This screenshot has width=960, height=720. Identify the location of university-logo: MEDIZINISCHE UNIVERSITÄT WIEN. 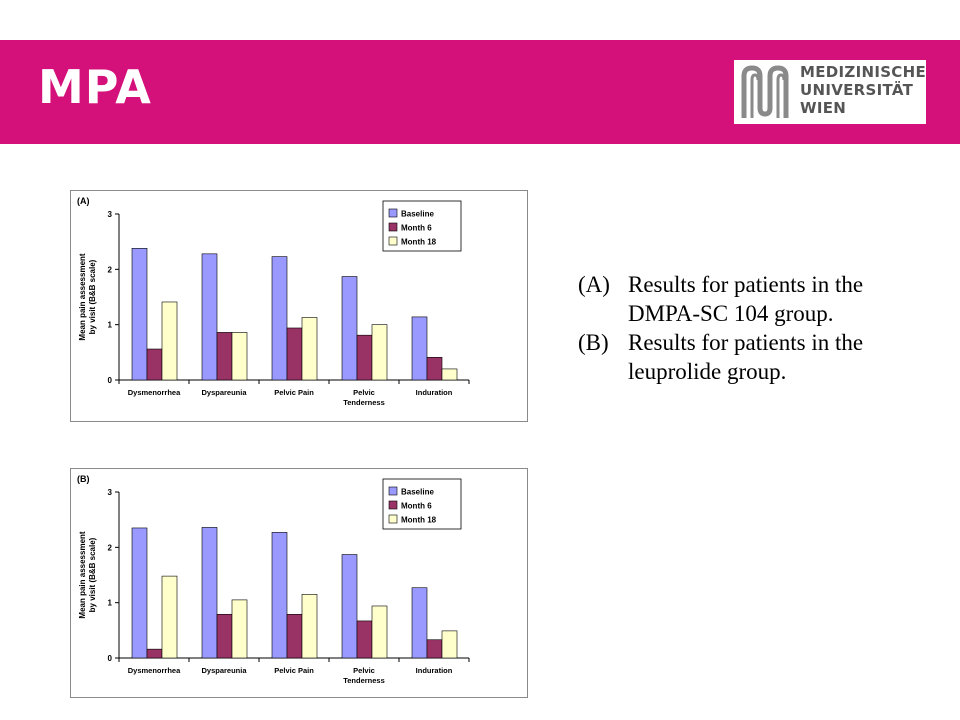
(830, 92).